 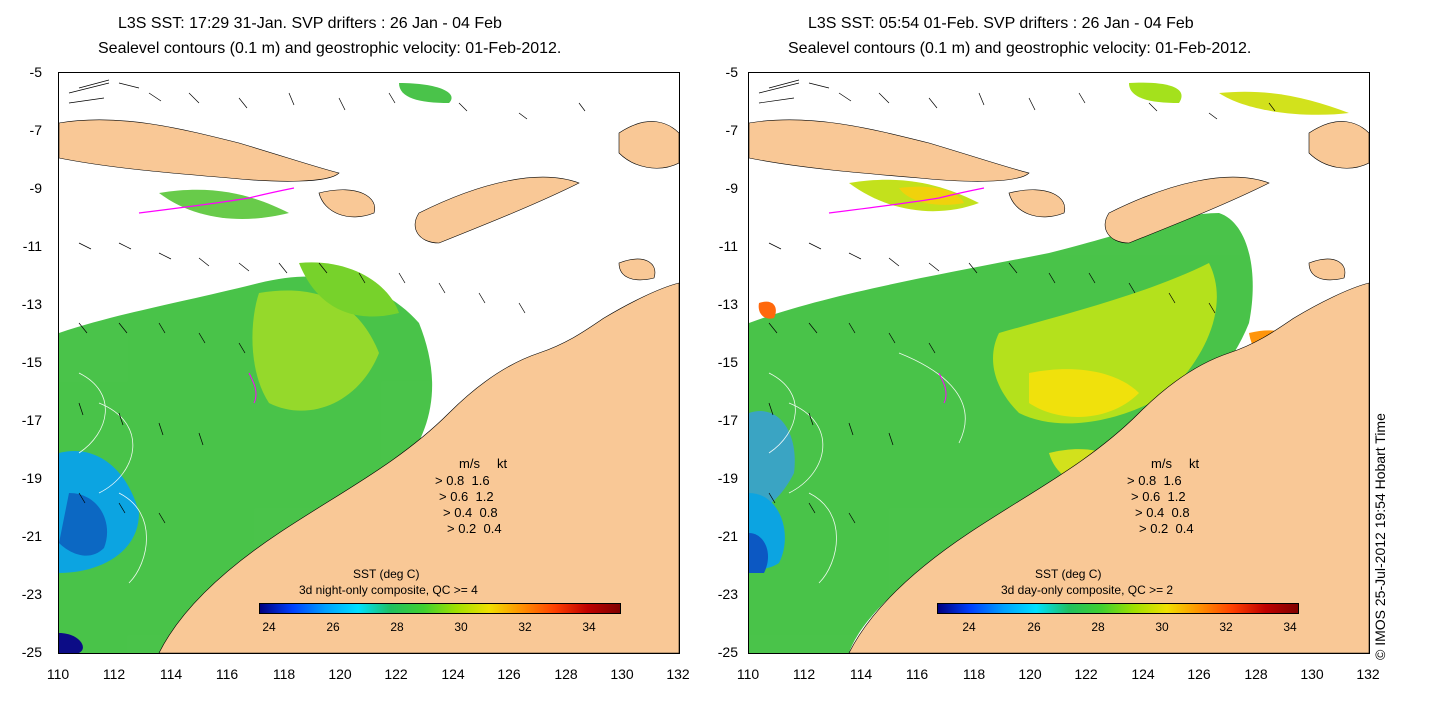 What do you see at coordinates (1290, 627) in the screenshot?
I see `right-colorbar-tick: 34` at bounding box center [1290, 627].